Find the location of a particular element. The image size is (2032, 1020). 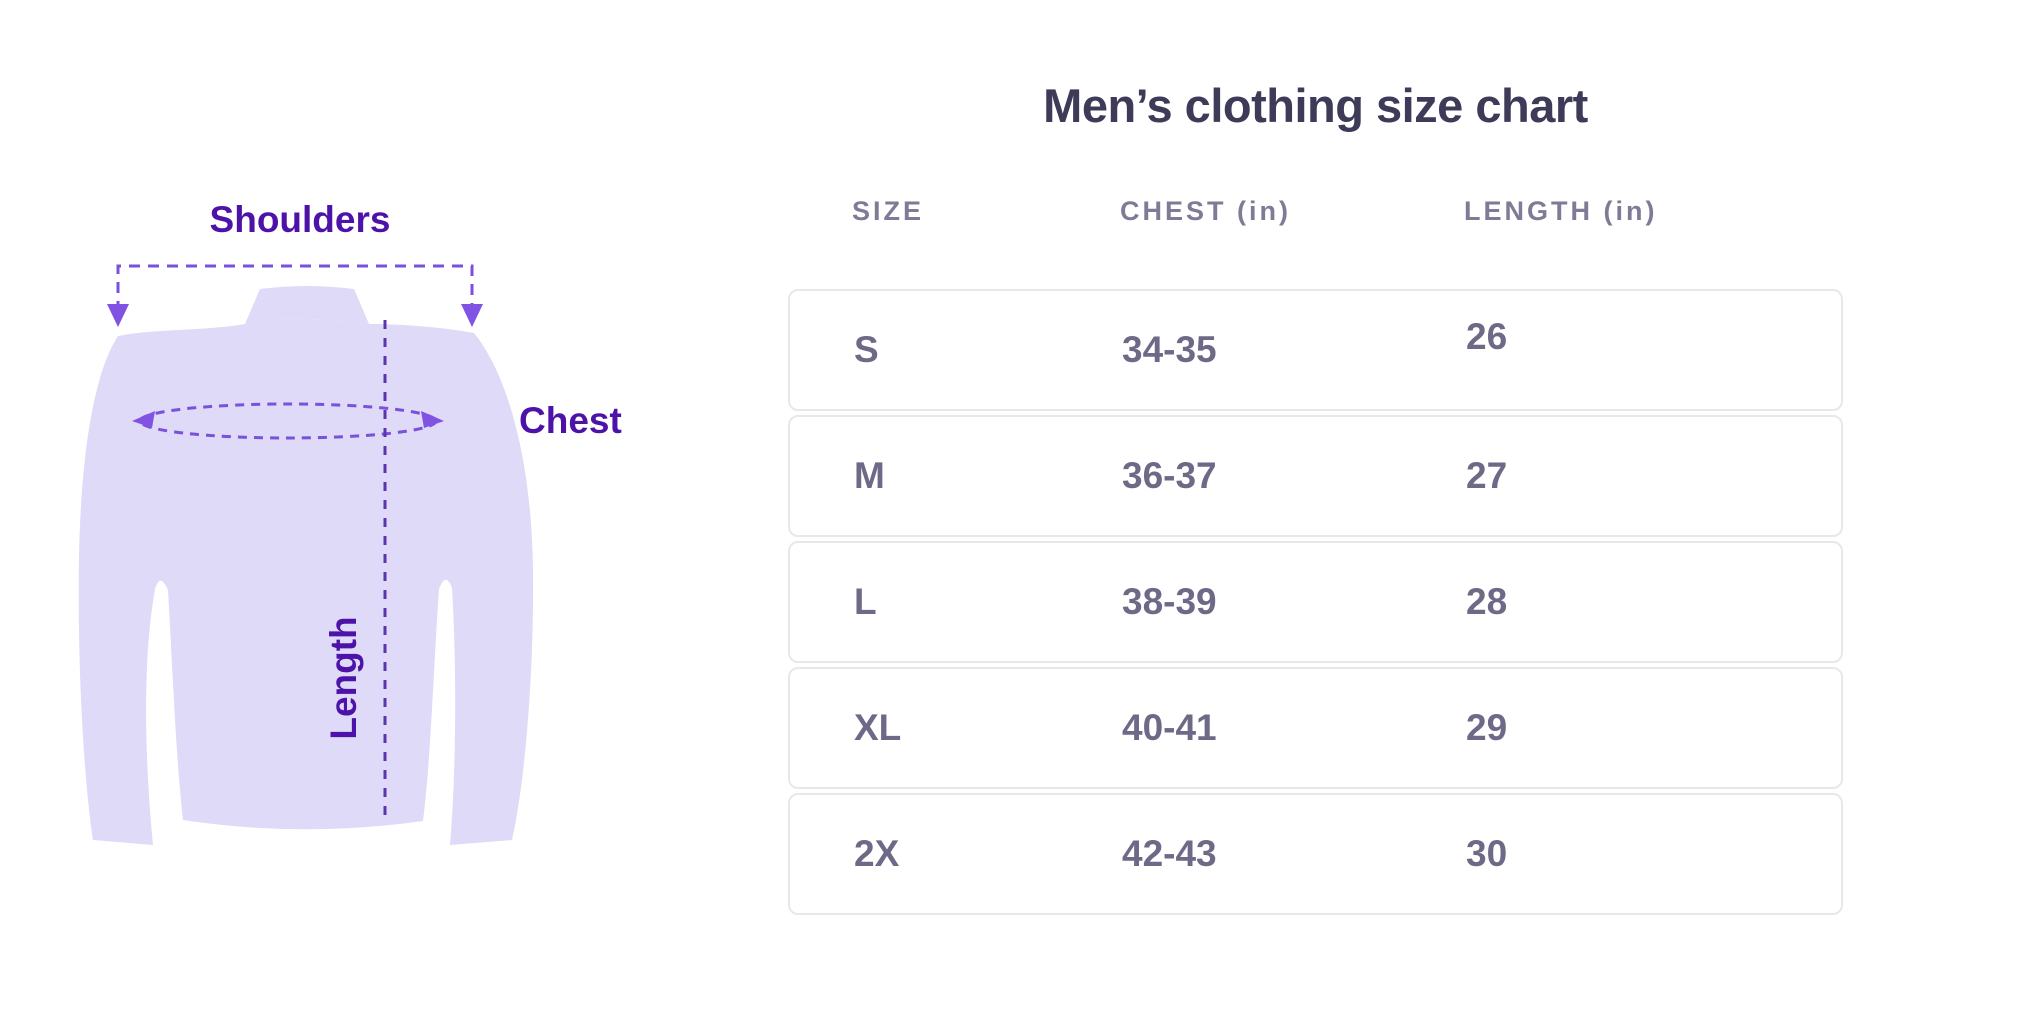

page-title: Men’s clothing size chart is located at coordinates (1315, 105).